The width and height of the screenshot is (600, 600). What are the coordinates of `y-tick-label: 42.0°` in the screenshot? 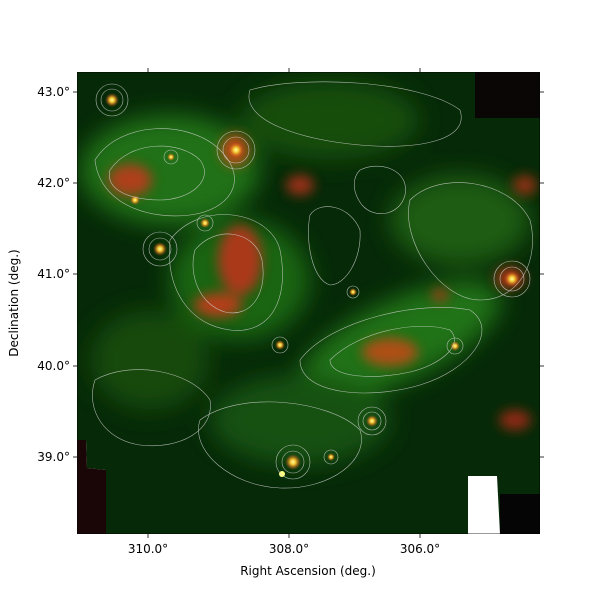 It's located at (53, 183).